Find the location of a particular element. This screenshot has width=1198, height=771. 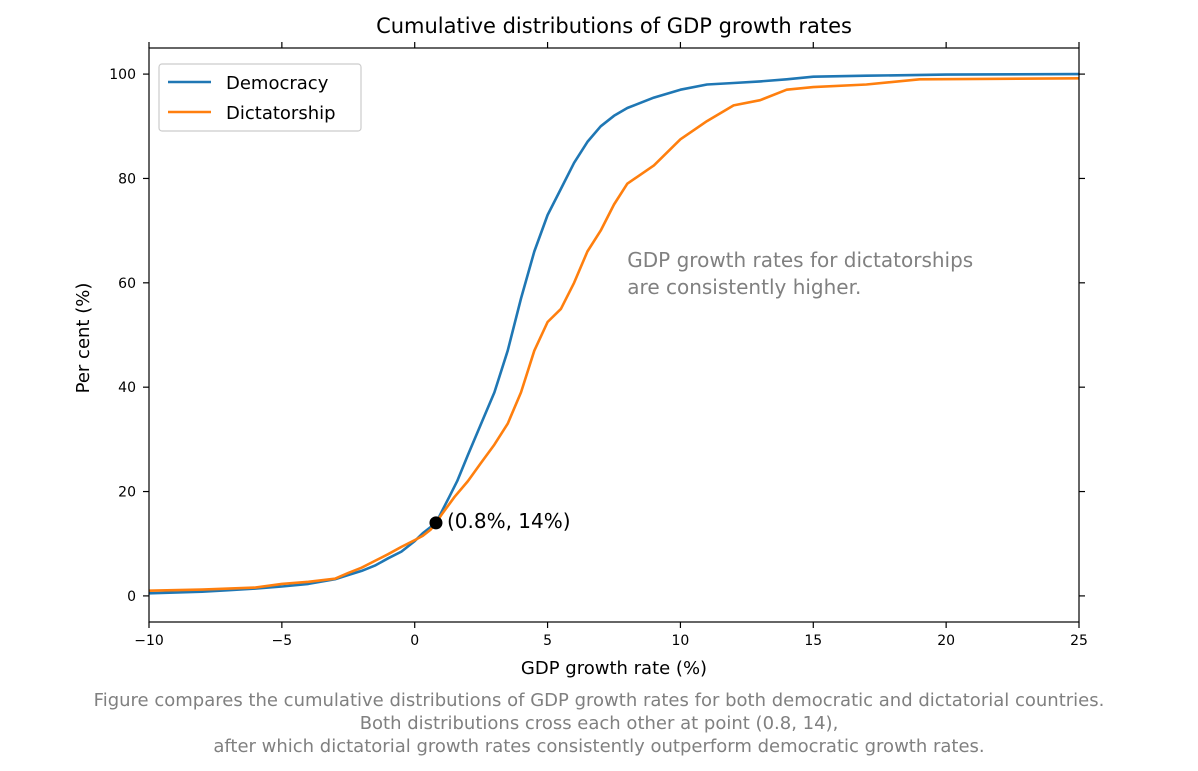

y-tick-label: 60 is located at coordinates (127, 284).